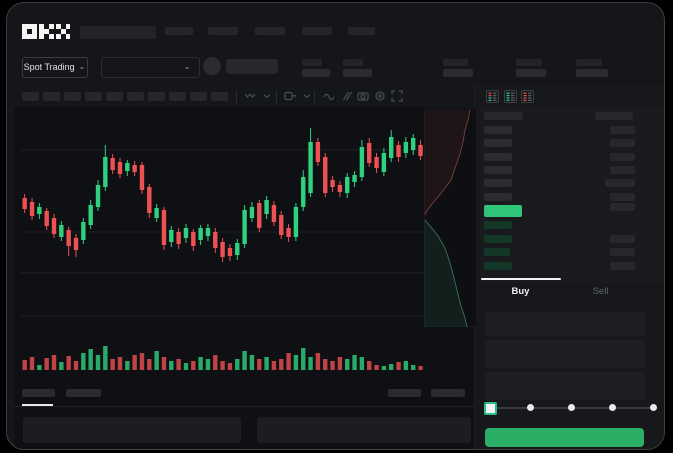  Describe the element at coordinates (211, 65) in the screenshot. I see `coin-avatar` at that location.